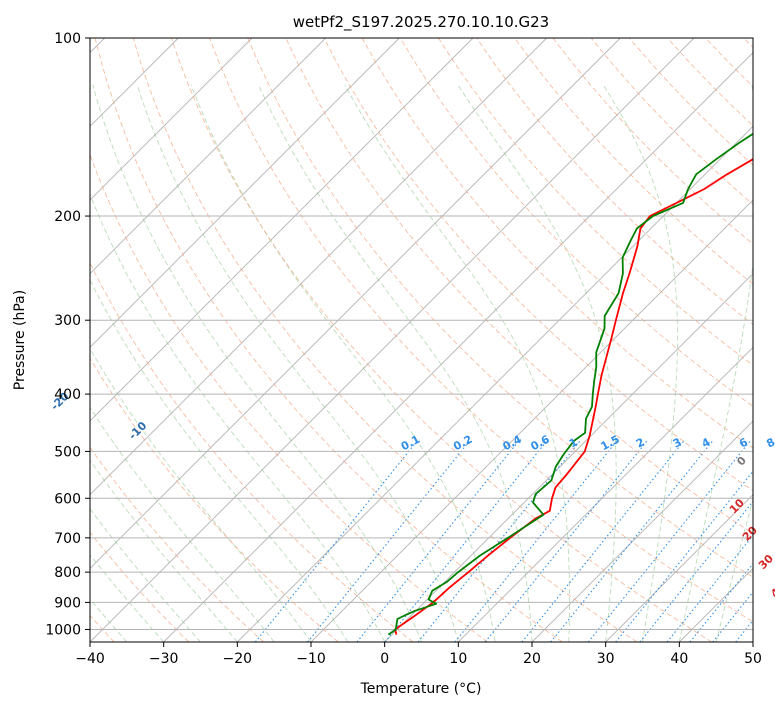 The width and height of the screenshot is (775, 708). Describe the element at coordinates (67, 334) in the screenshot. I see `y-axis-ticks: 100 200 300 400 500 600 700 800 900 1000` at that location.